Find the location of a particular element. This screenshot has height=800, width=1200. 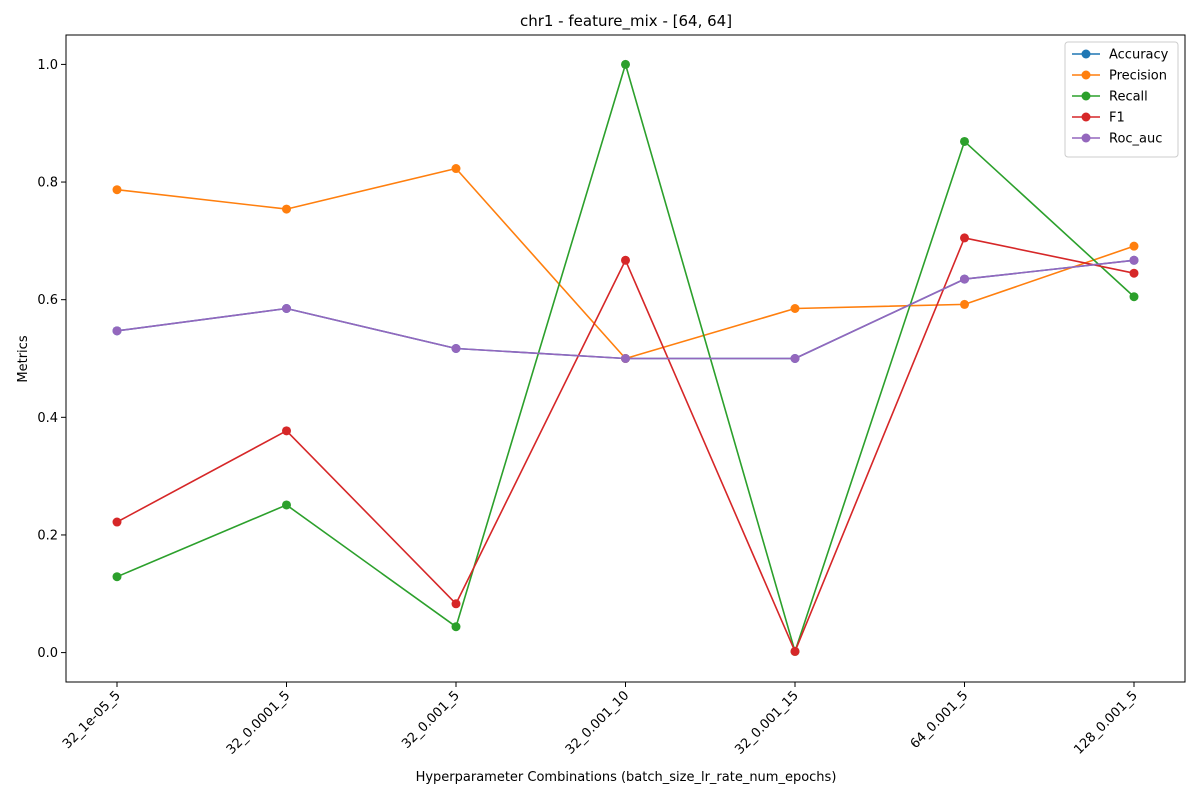

series-accuracy is located at coordinates (625, 309).